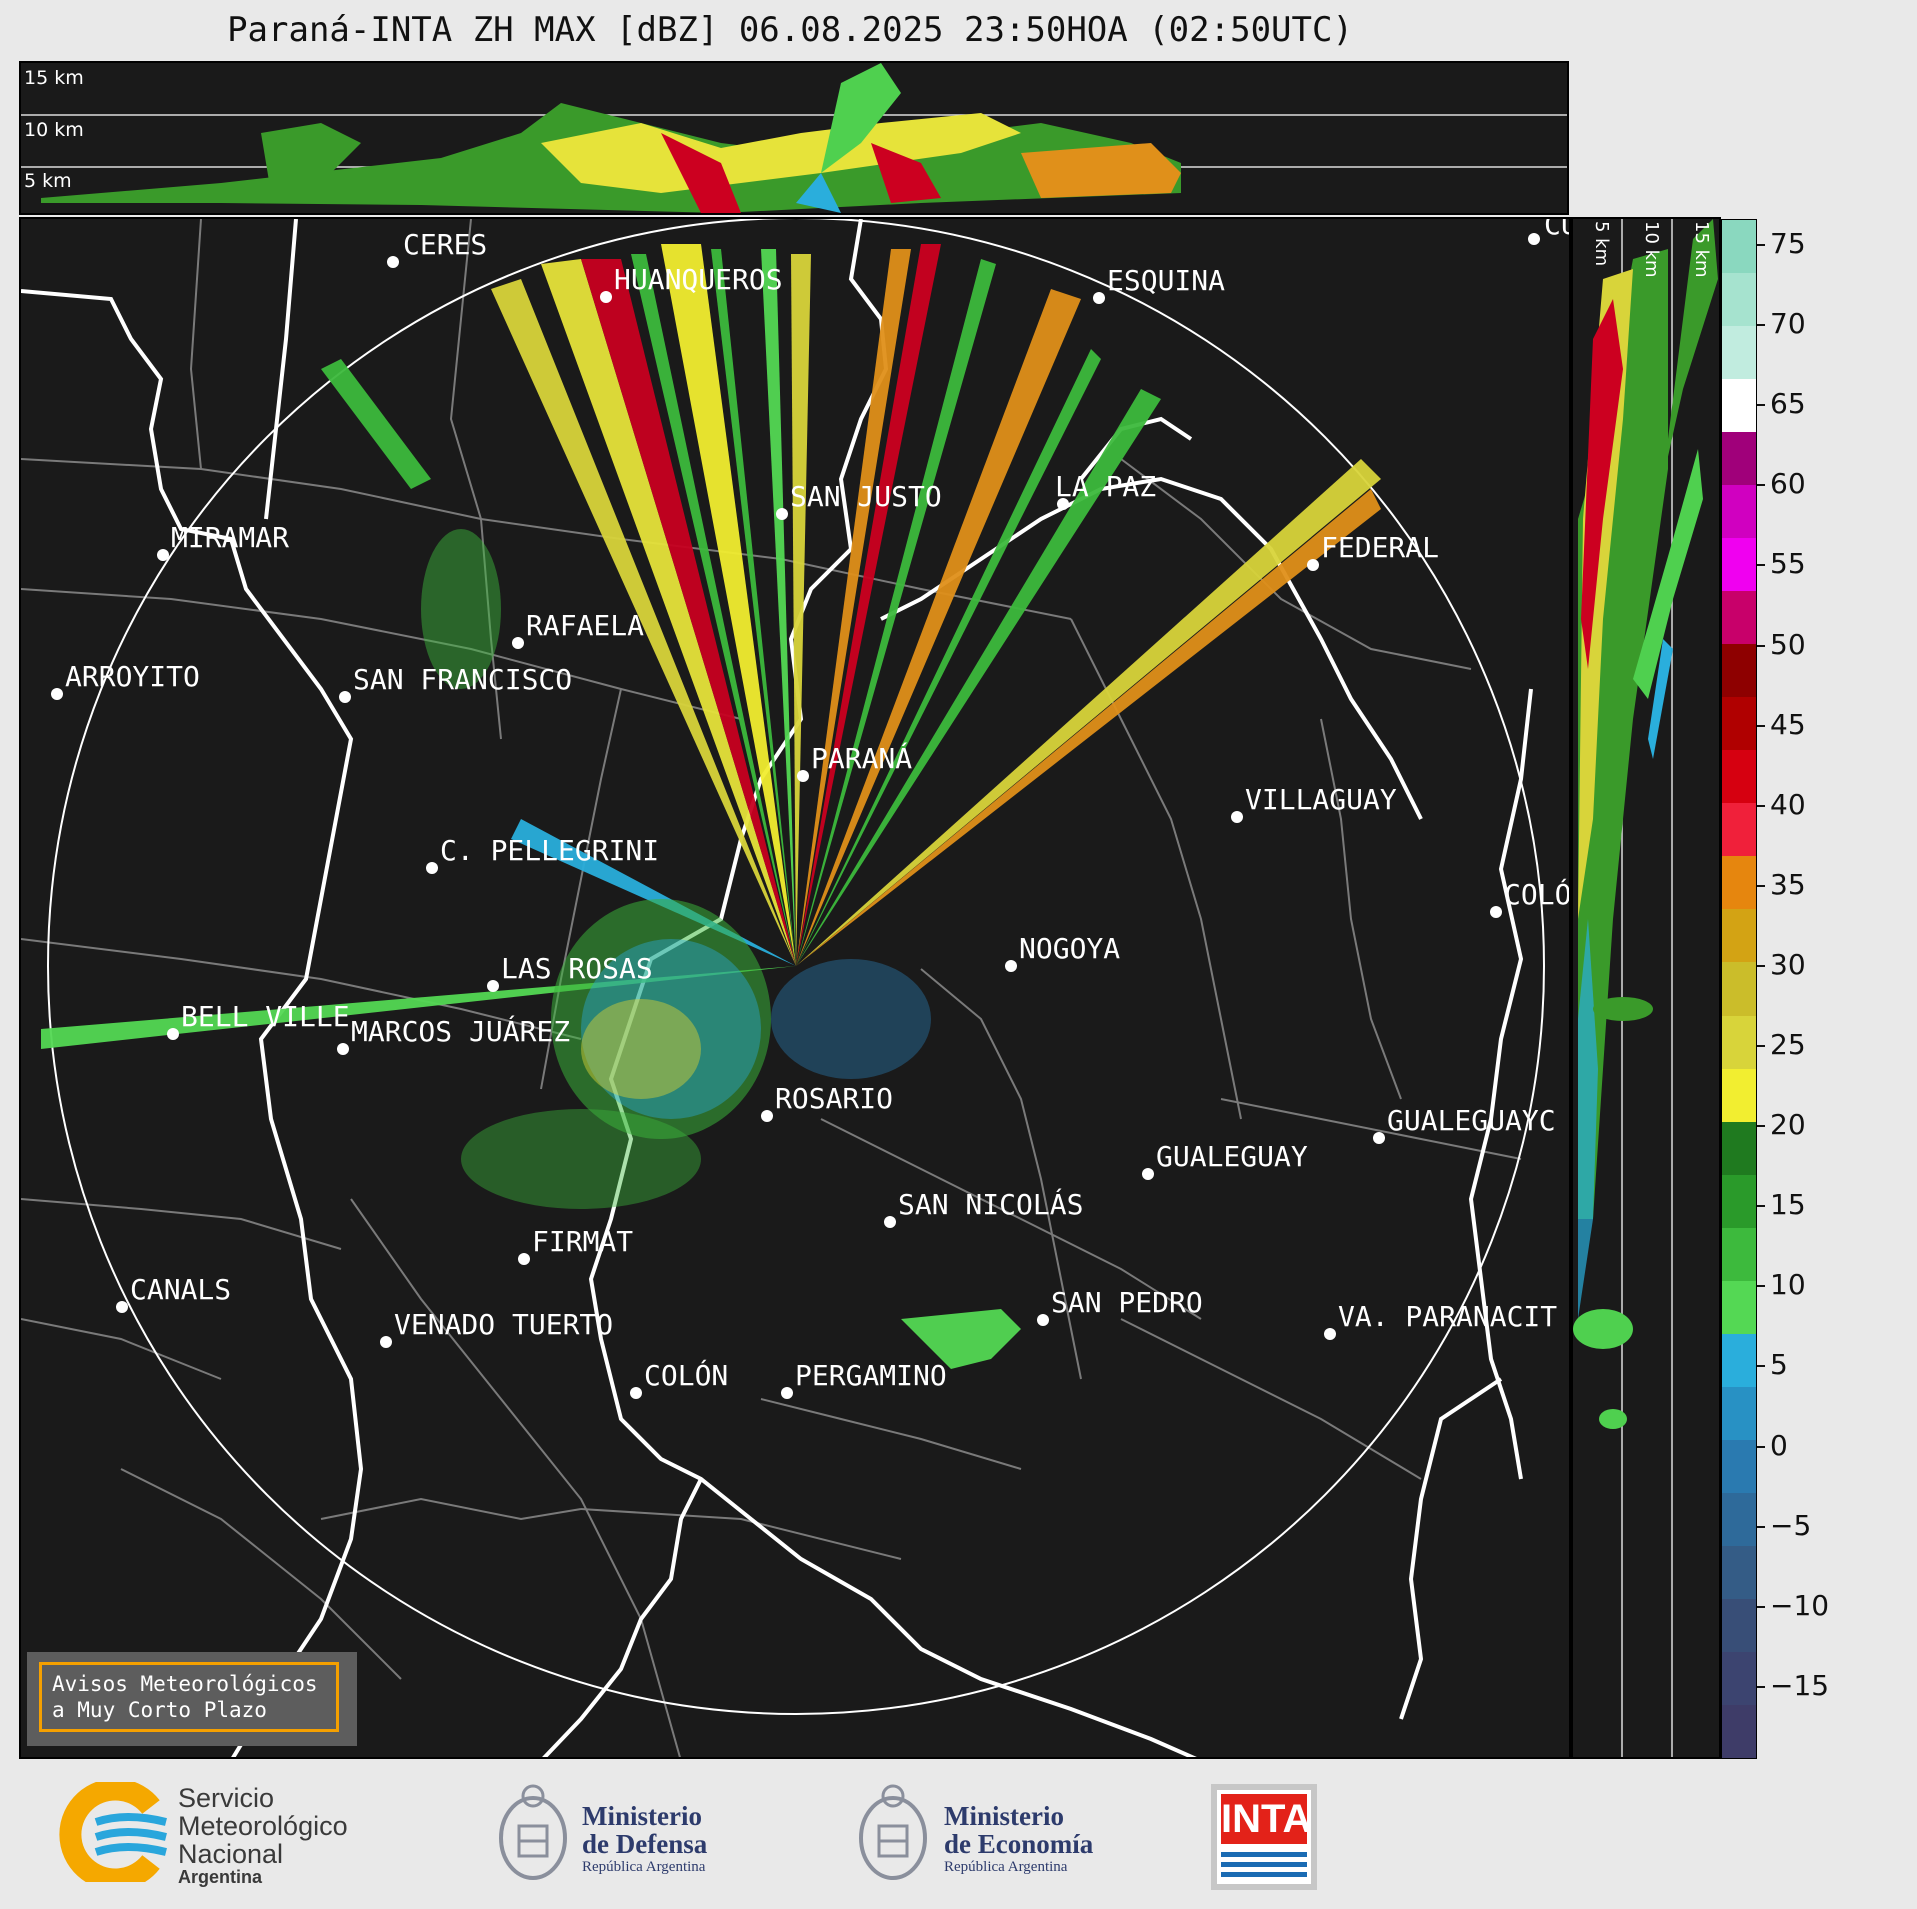 This screenshot has width=1917, height=1909. Describe the element at coordinates (1788, 243) in the screenshot. I see `colorbar-tick-label: 75` at that location.